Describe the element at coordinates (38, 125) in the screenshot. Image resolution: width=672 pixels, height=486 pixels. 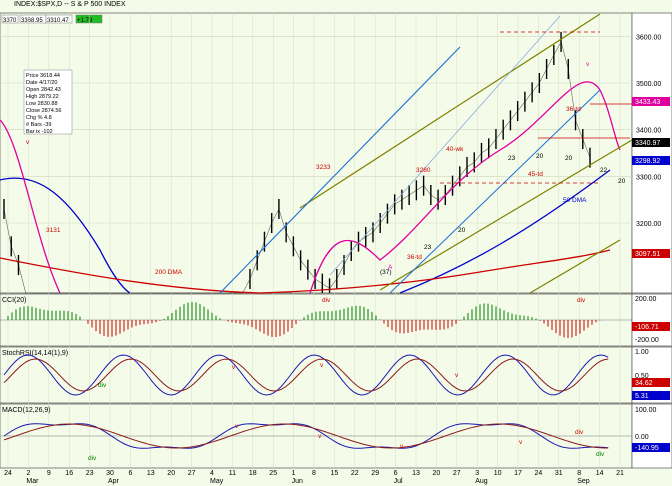
I see `info-box-line: # Bars -39` at that location.